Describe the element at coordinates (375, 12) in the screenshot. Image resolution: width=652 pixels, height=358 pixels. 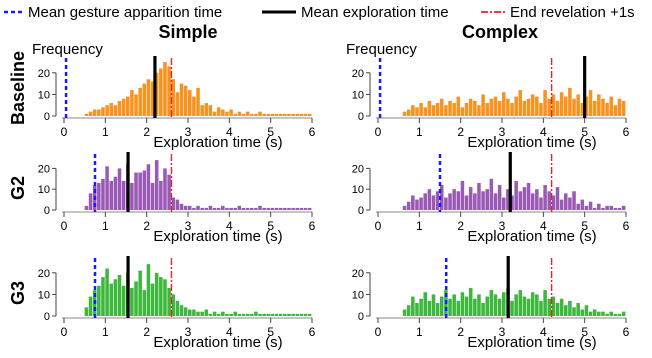
I see `legend-exploration-label: Mean exploration time` at that location.